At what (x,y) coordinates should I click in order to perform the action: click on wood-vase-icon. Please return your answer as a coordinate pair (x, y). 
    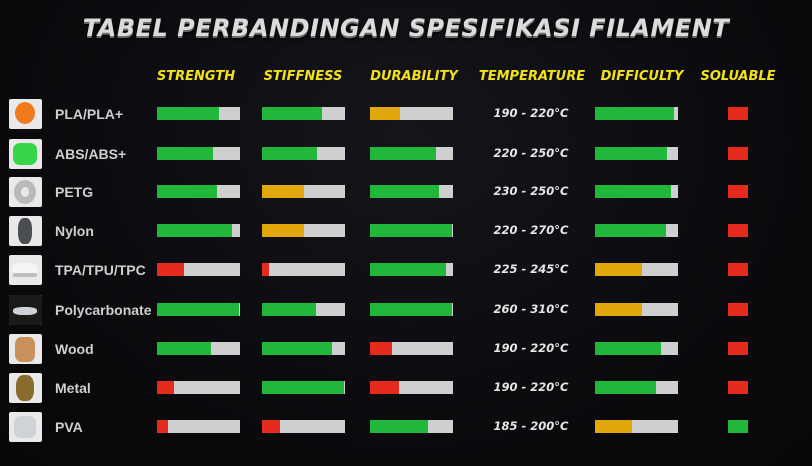
    Looking at the image, I should click on (25, 349).